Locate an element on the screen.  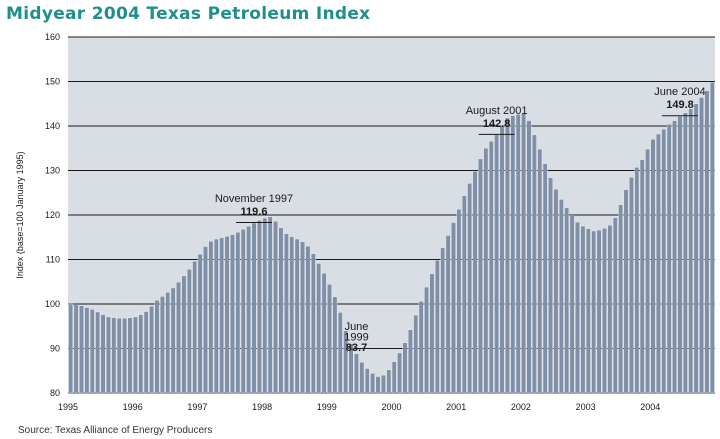
y-axis-label: Index (base=100 January 1995) is located at coordinates (20, 214).